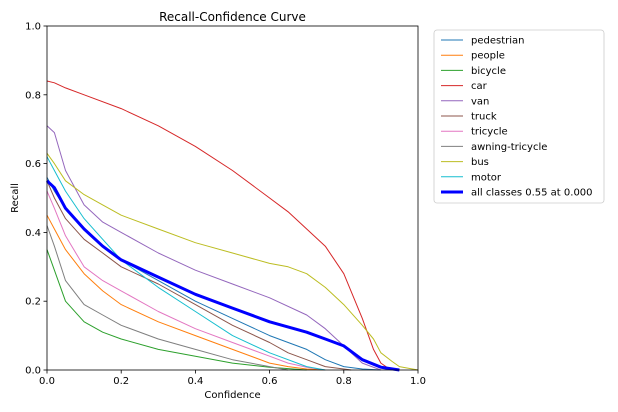 Image resolution: width=618 pixels, height=412 pixels. I want to click on y-axis-ticks: 0.0 0.2 0.4 0.6 0.8 1.0, so click(36, 199).